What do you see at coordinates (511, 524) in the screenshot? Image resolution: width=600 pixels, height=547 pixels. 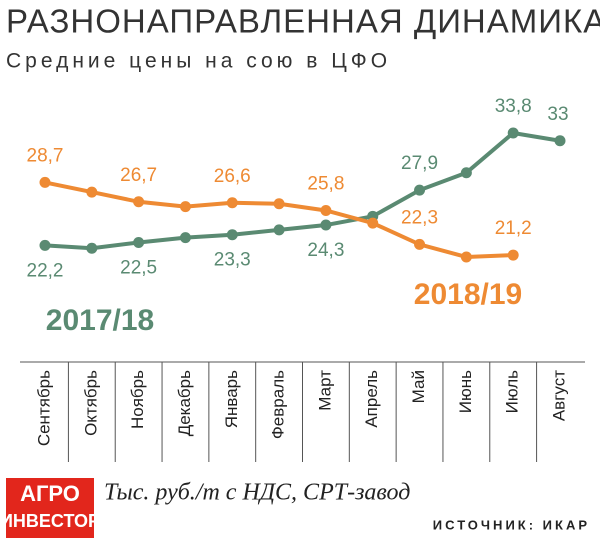 I see `source: ИСТОЧНИК: ИКАР` at bounding box center [511, 524].